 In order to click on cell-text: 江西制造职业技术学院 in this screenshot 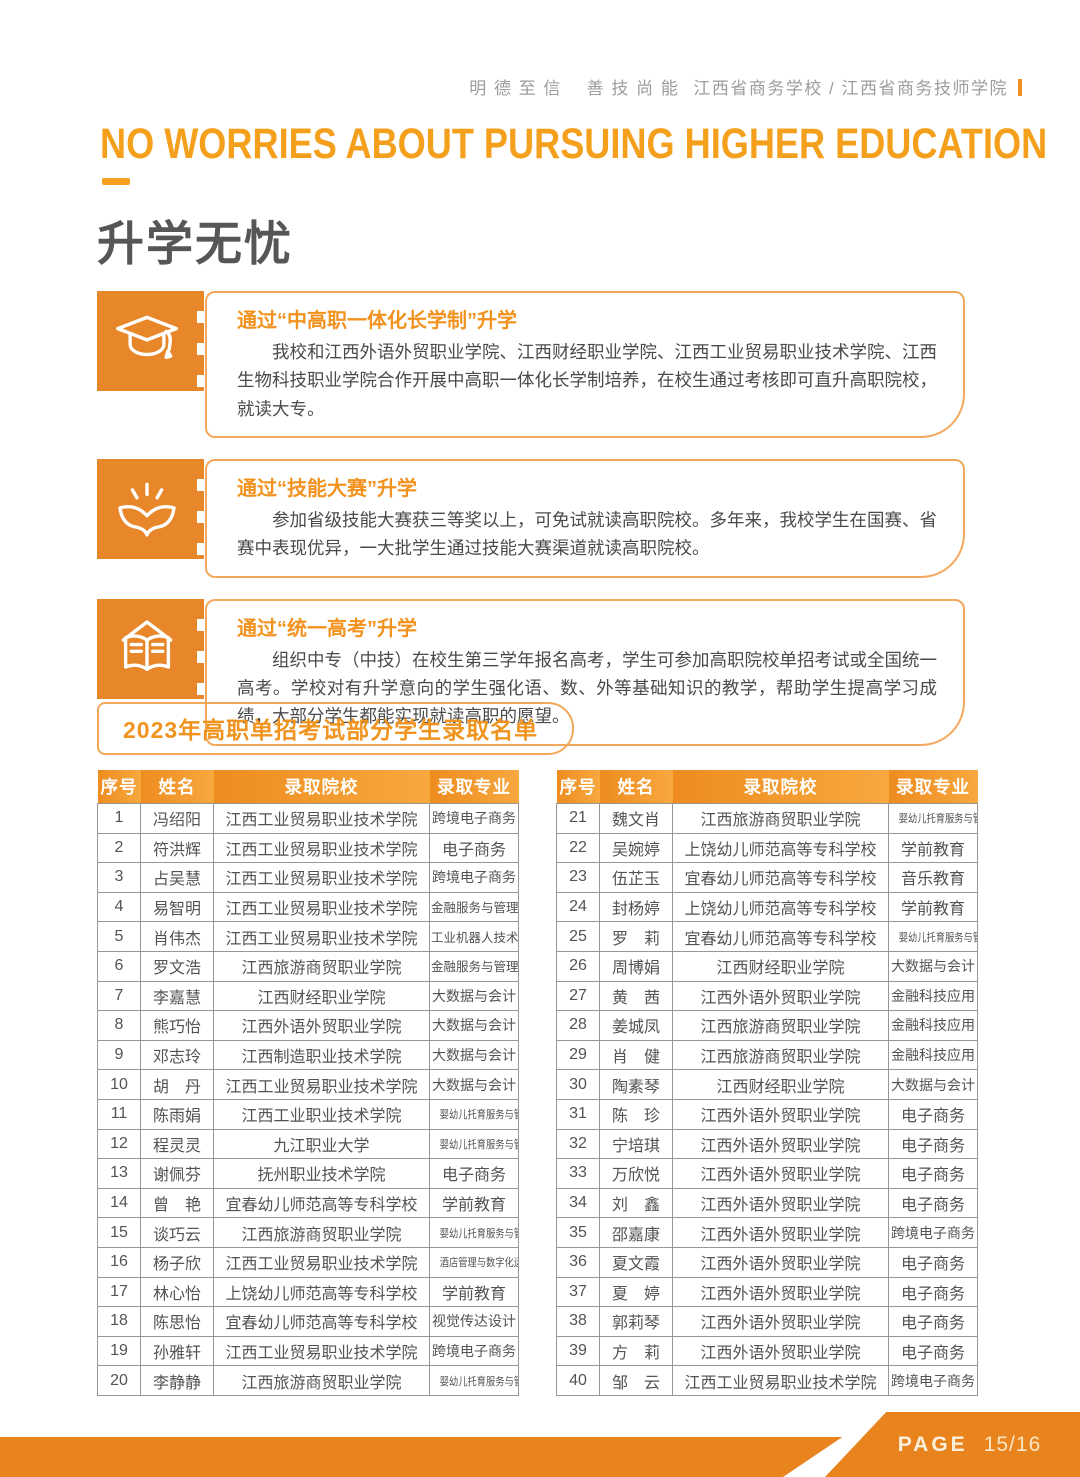, I will do `click(321, 1058)`.